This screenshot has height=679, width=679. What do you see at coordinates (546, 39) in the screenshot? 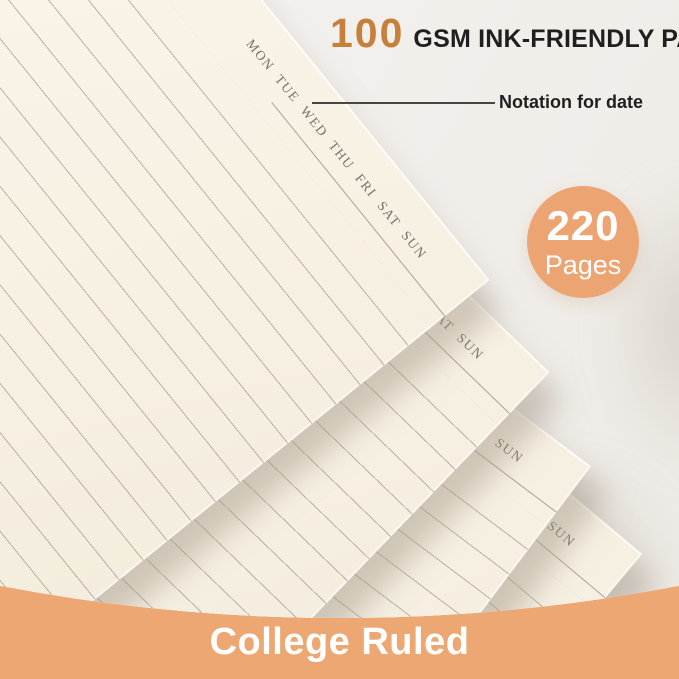
I see `headline-text: GSM INK-FRIENDLY PAPER` at bounding box center [546, 39].